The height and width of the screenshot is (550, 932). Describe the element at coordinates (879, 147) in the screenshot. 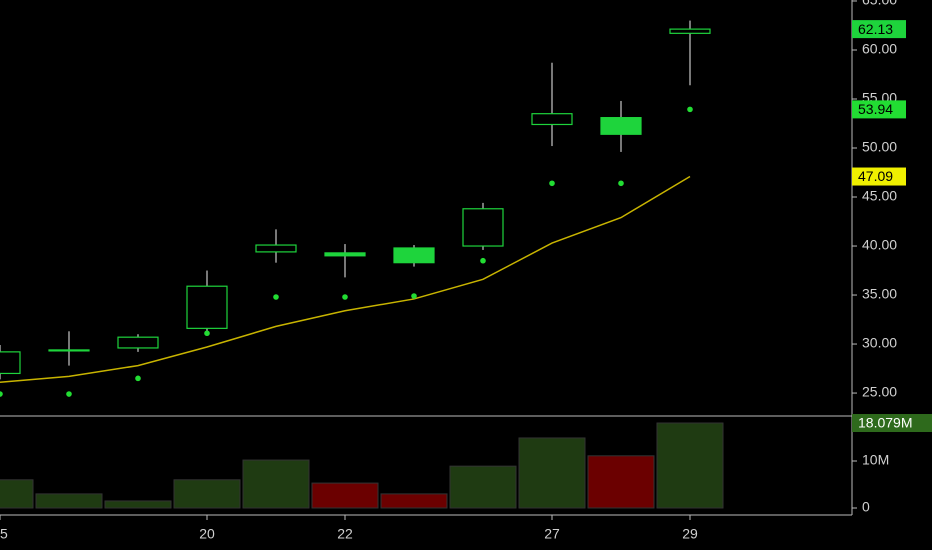

I see `price-tick-label: 50.00` at that location.